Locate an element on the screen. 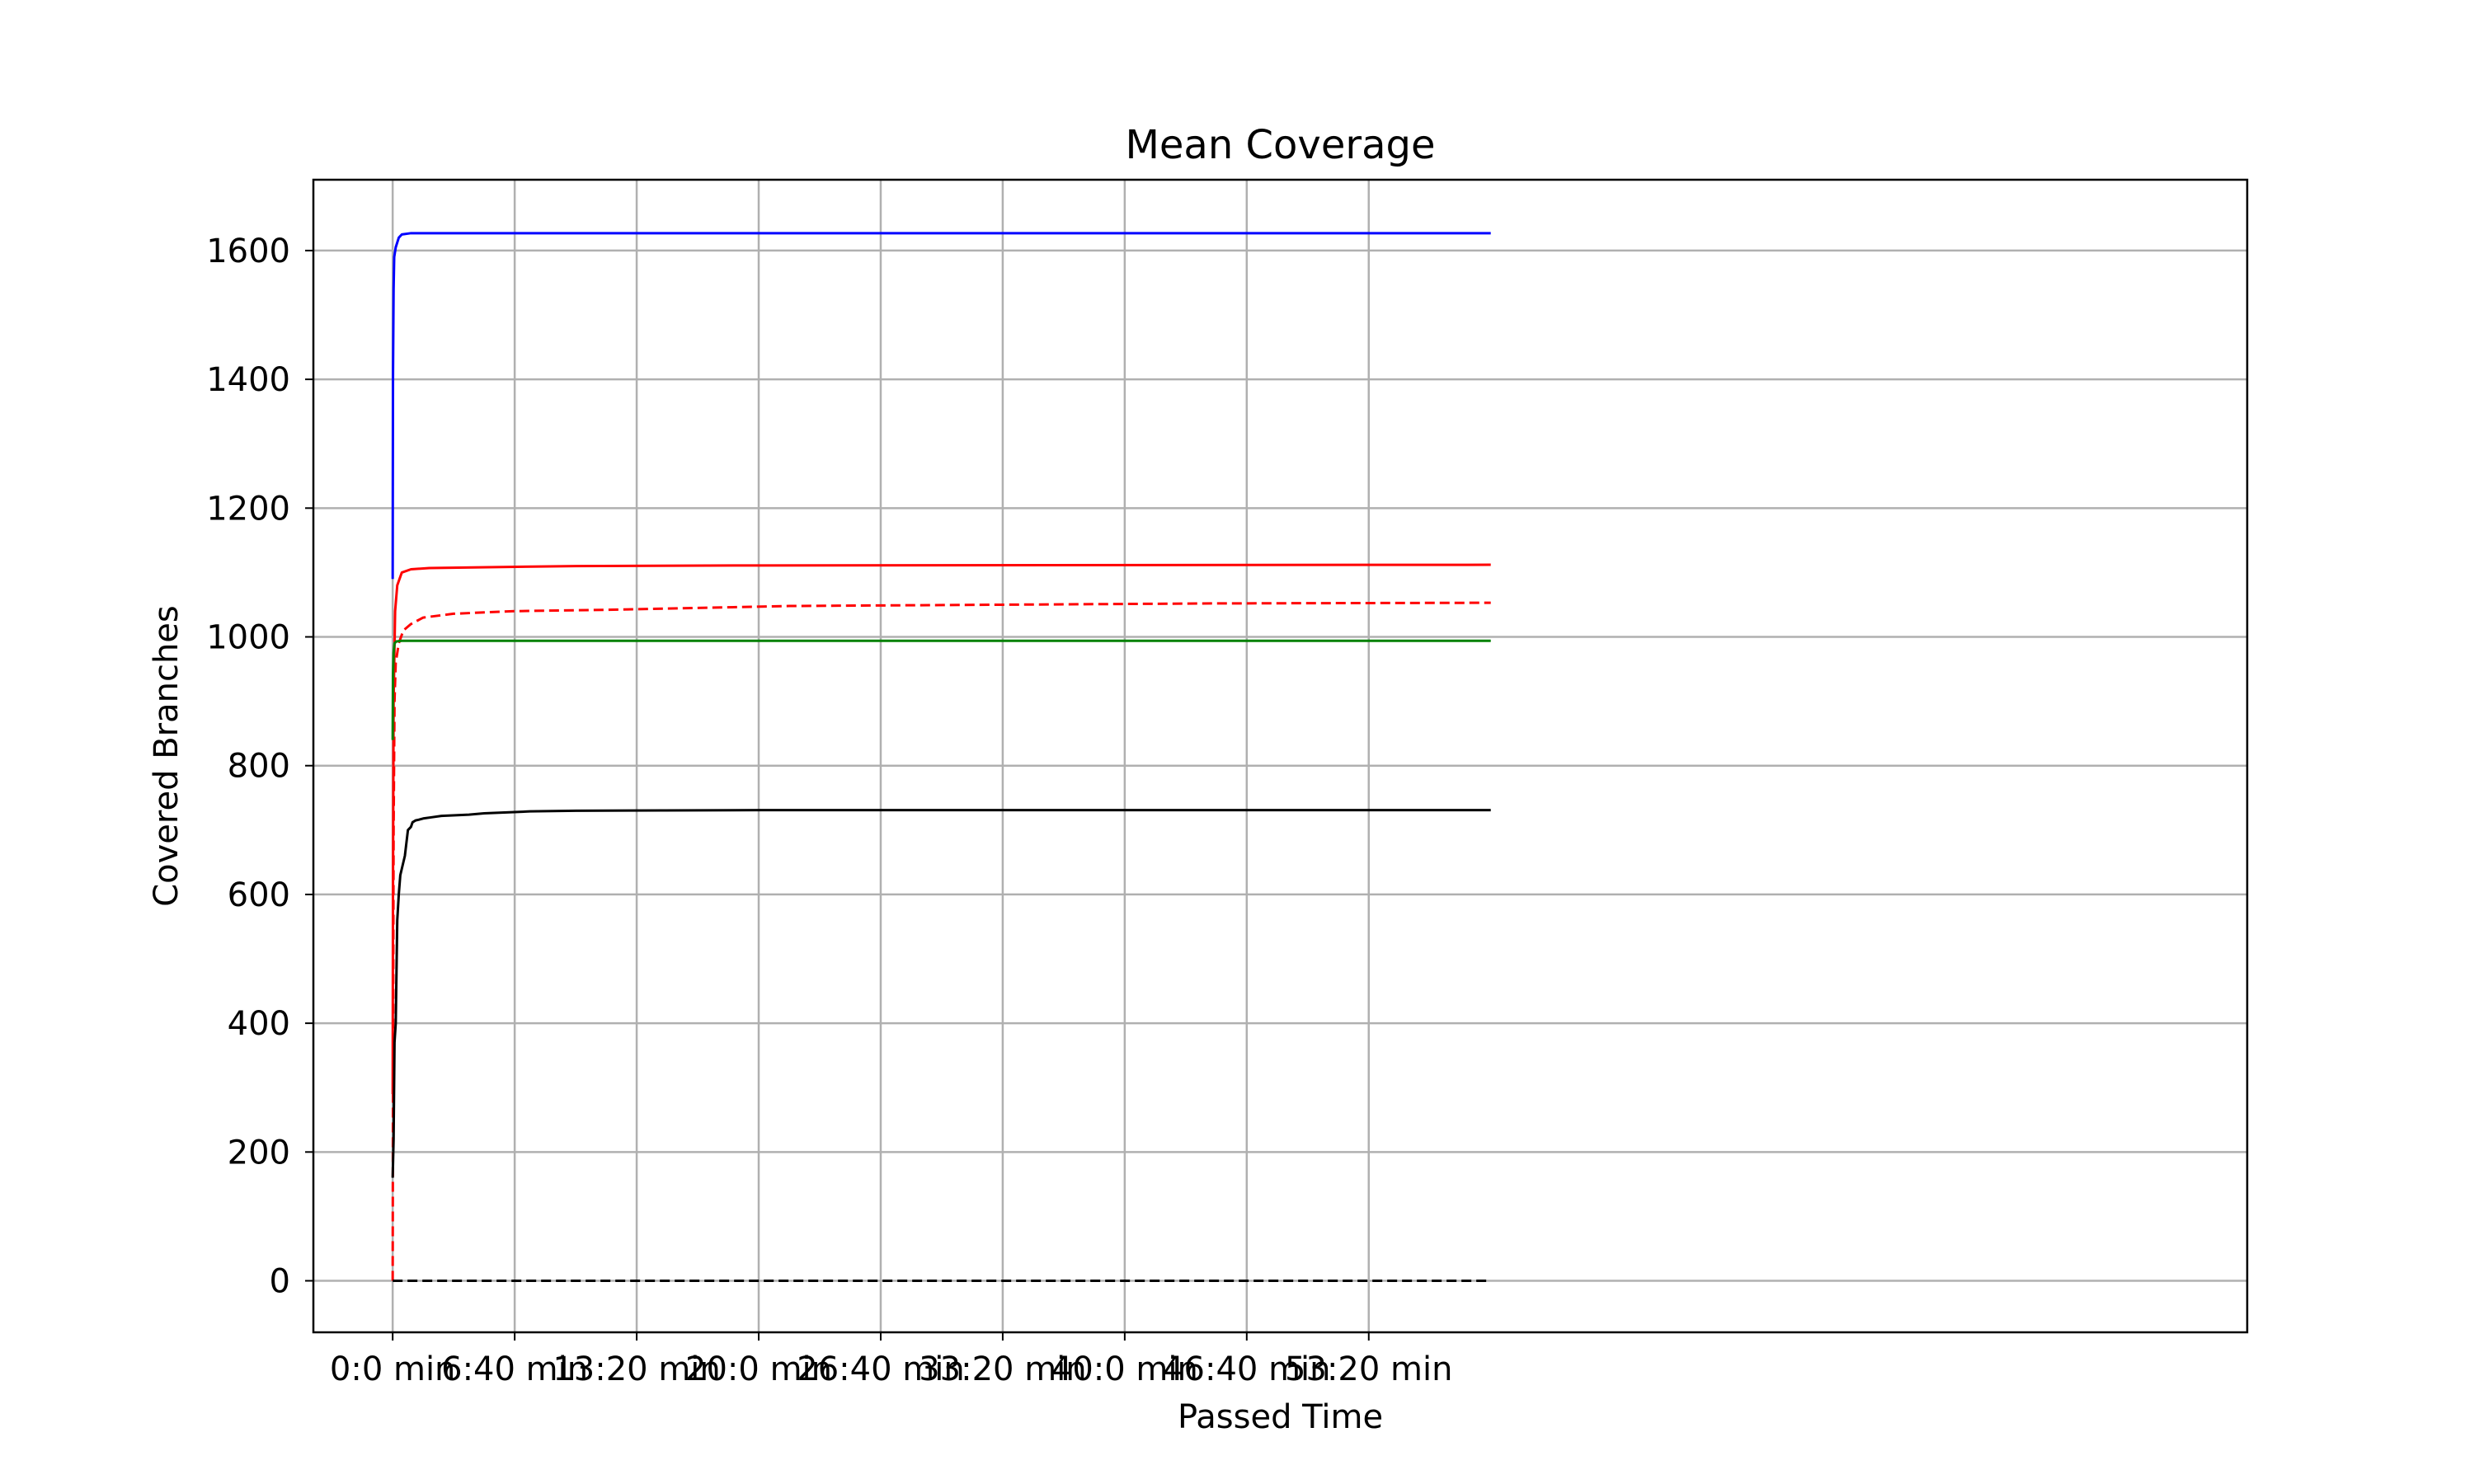 This screenshot has width=2474, height=1484. chart-title: Mean Coverage is located at coordinates (1280, 145).